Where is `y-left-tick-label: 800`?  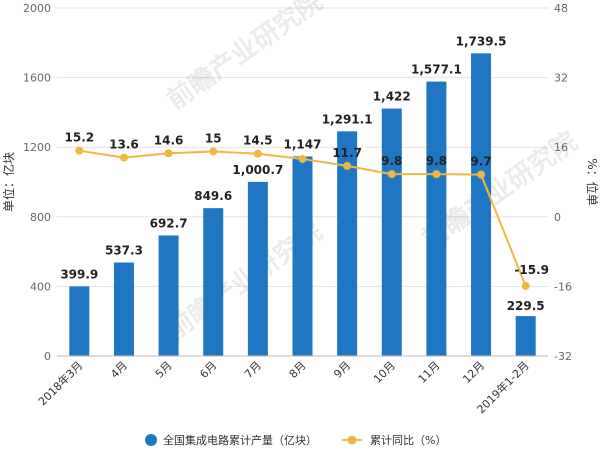
y-left-tick-label: 800 is located at coordinates (40, 217).